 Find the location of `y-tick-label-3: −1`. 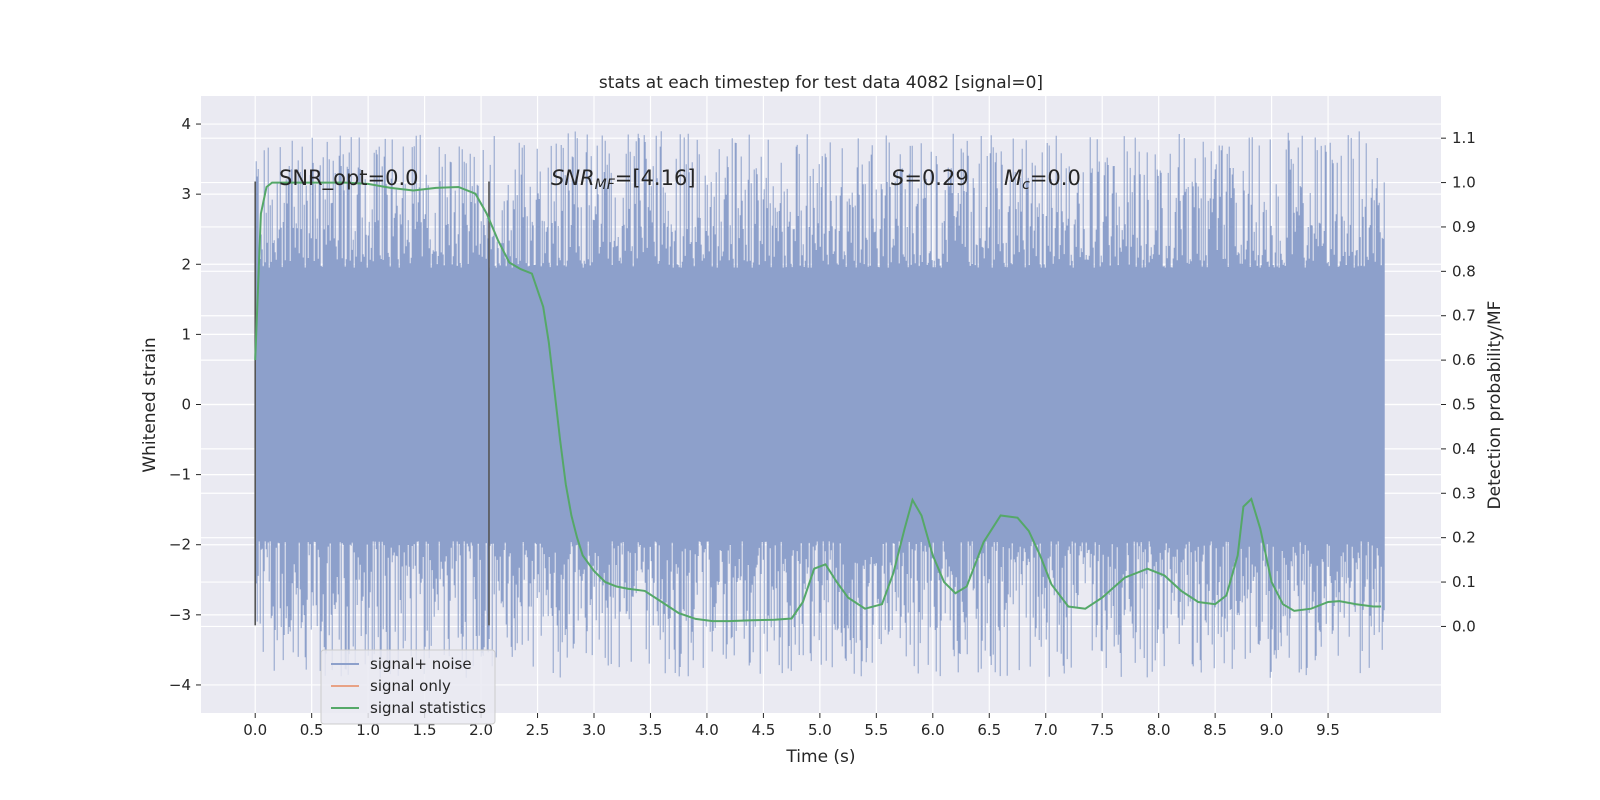

y-tick-label-3: −1 is located at coordinates (180, 475).